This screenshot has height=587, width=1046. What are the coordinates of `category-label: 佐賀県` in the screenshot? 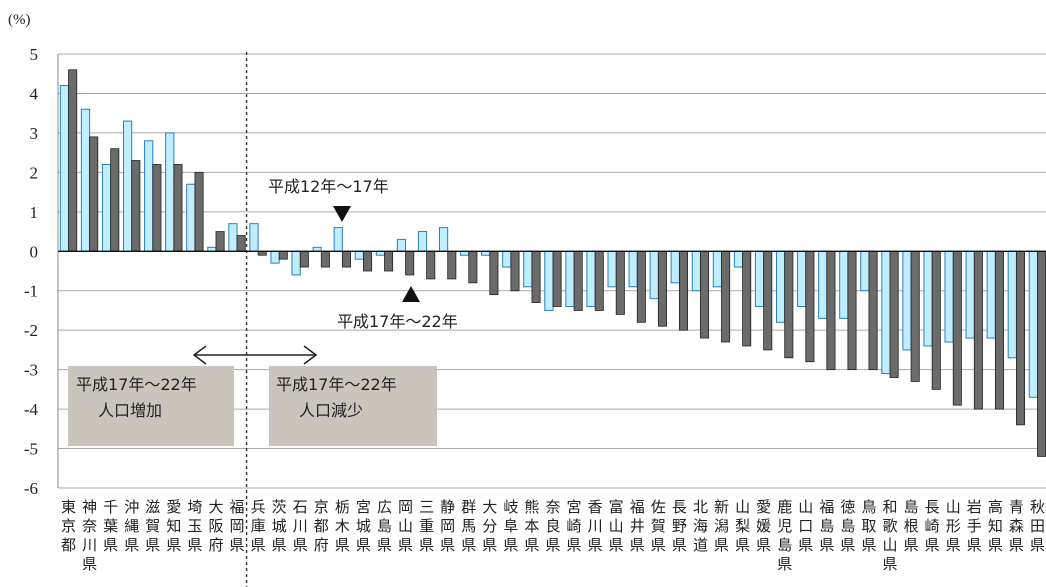 It's located at (658, 526).